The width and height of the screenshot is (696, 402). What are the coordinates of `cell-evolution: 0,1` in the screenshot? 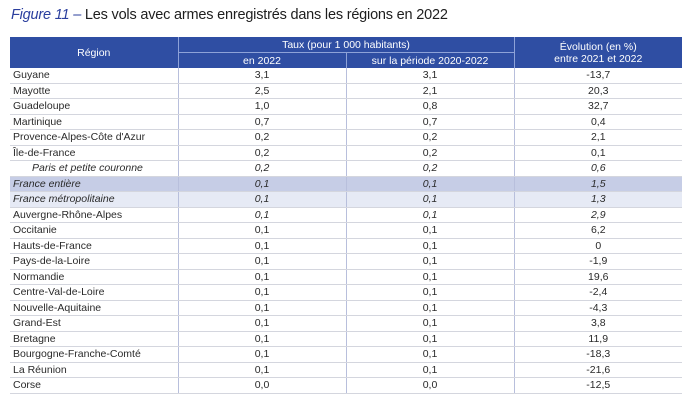 It's located at (597, 153).